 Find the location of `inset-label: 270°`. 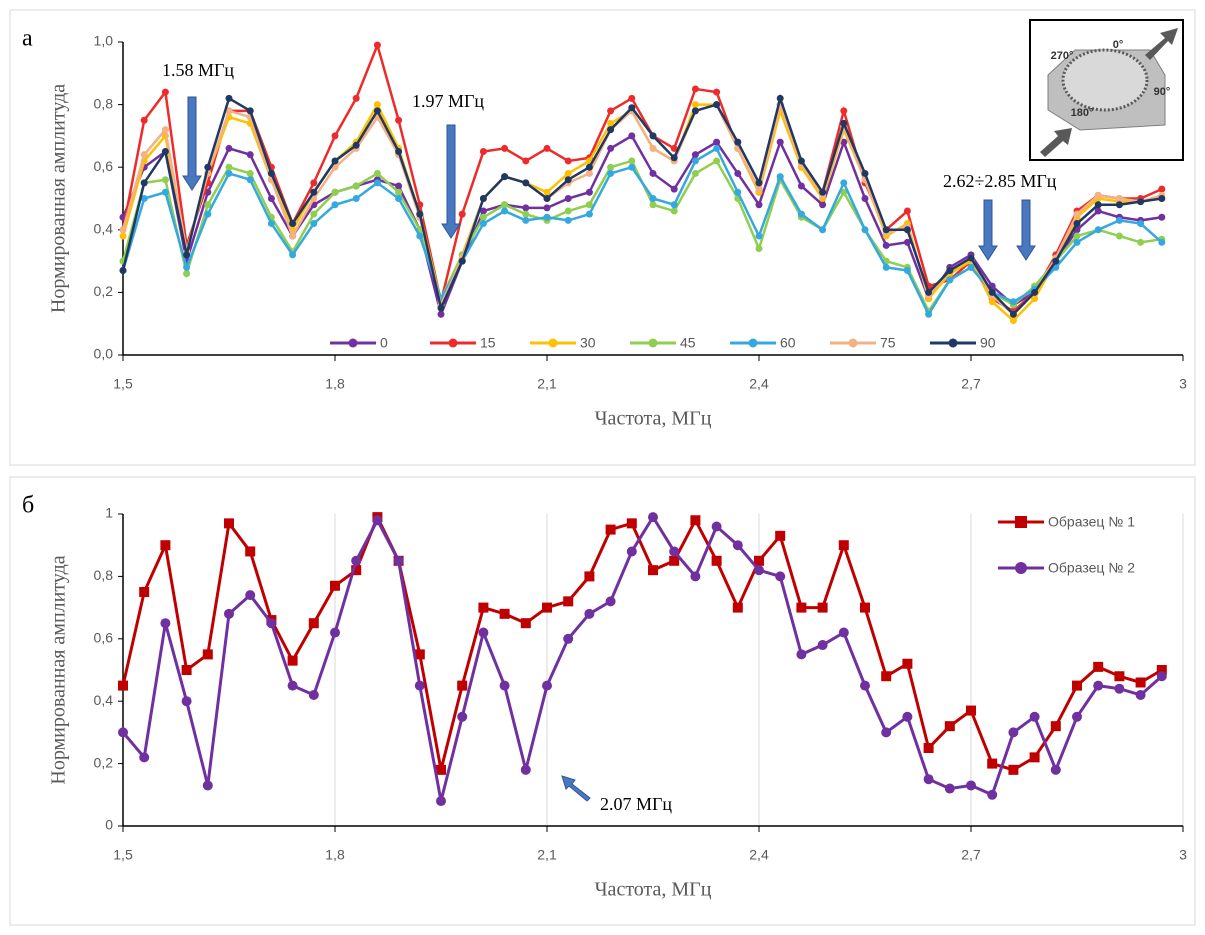

inset-label: 270° is located at coordinates (1062, 56).